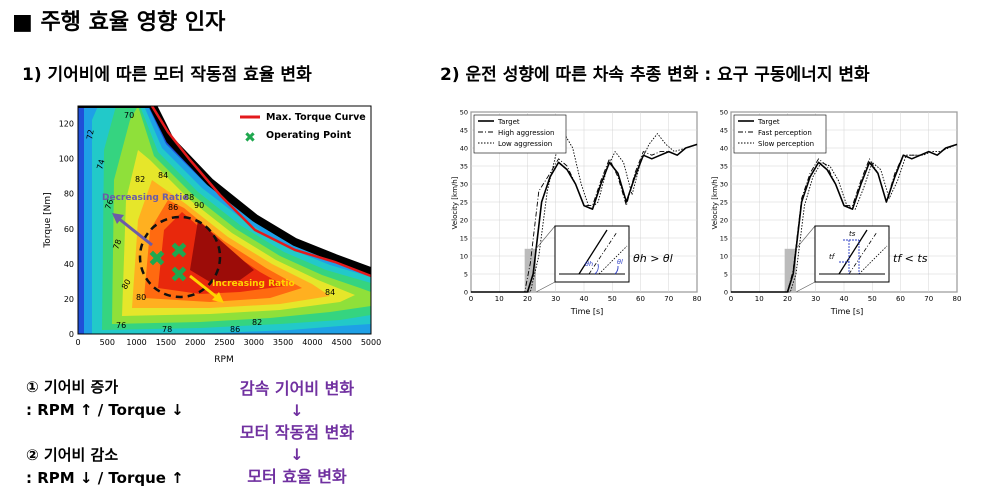  I want to click on map-x-tick-label: 1000, so click(136, 342).